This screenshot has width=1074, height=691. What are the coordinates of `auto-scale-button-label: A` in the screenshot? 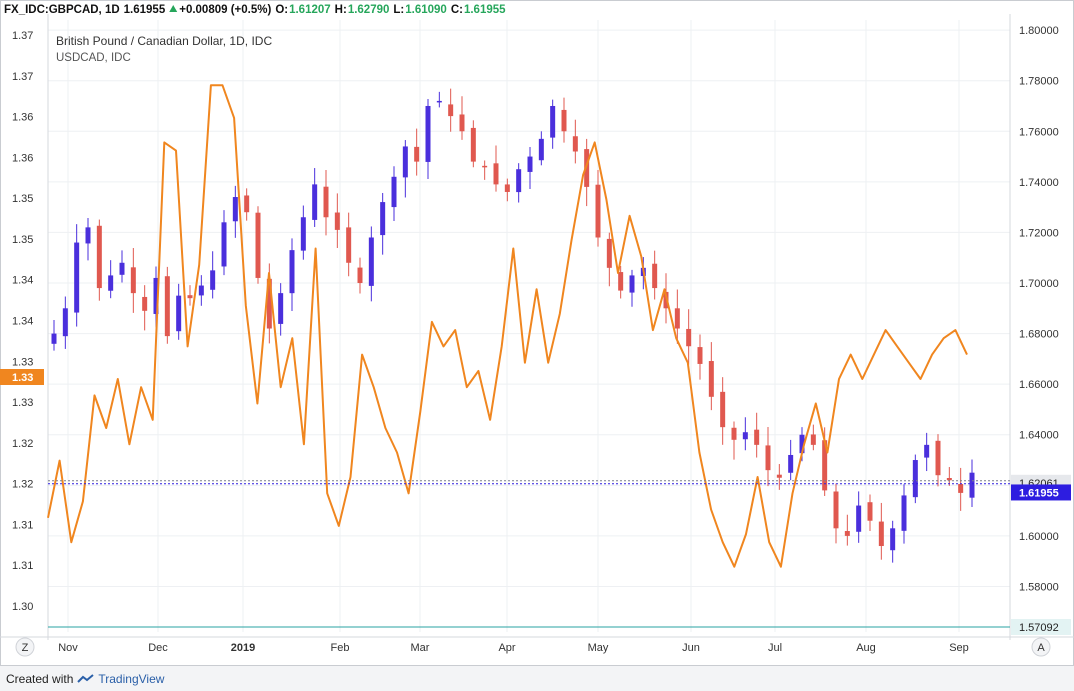 It's located at (1041, 648).